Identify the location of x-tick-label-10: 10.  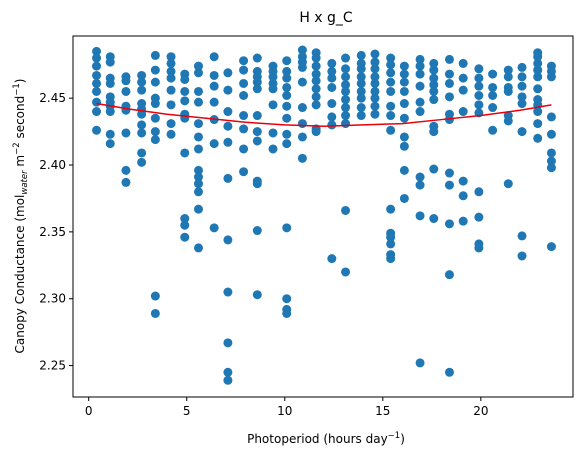
(284, 411).